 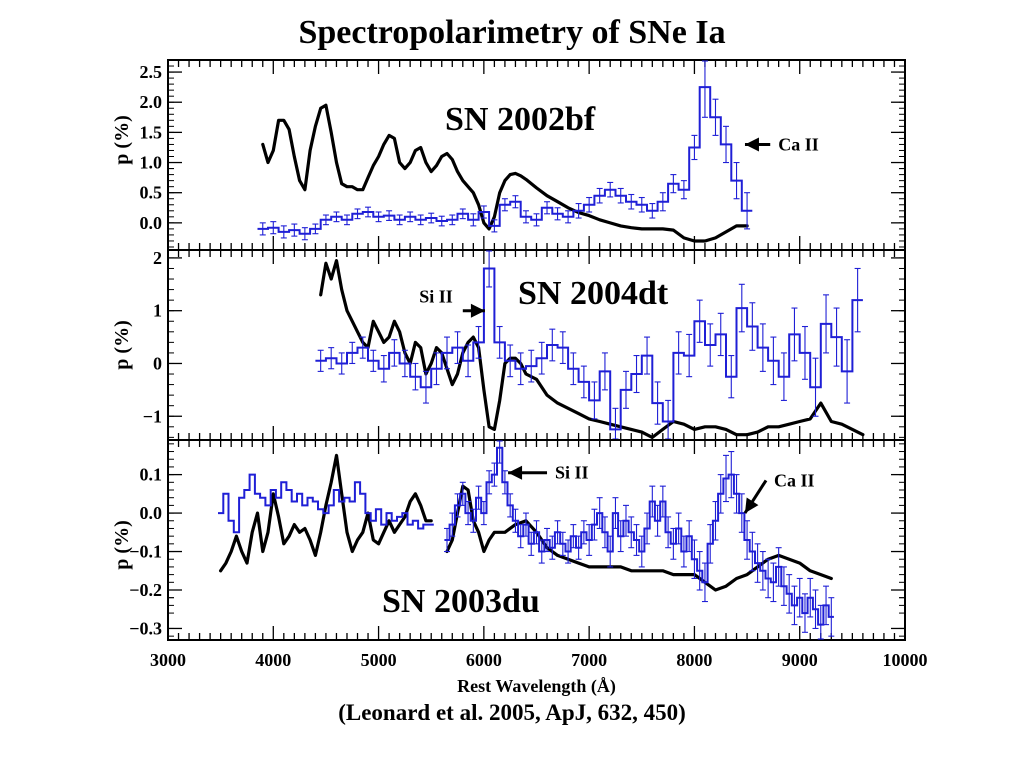 I want to click on sn-name-label: SN 2004dt, so click(x=593, y=293).